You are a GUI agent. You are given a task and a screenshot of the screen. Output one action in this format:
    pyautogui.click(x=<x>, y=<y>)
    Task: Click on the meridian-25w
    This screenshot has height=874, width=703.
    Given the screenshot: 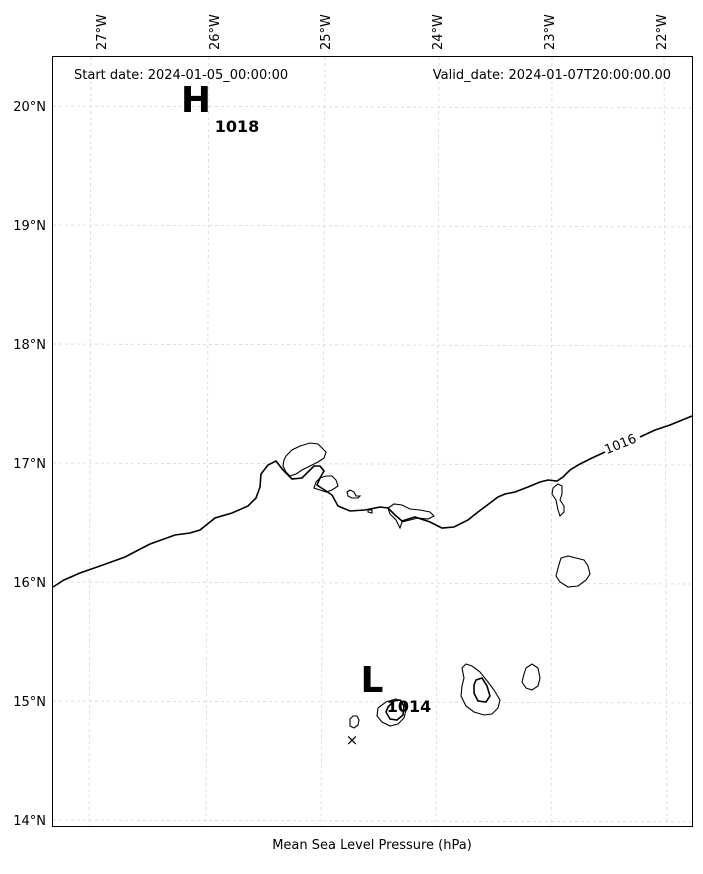 What is the action you would take?
    pyautogui.click(x=323, y=441)
    